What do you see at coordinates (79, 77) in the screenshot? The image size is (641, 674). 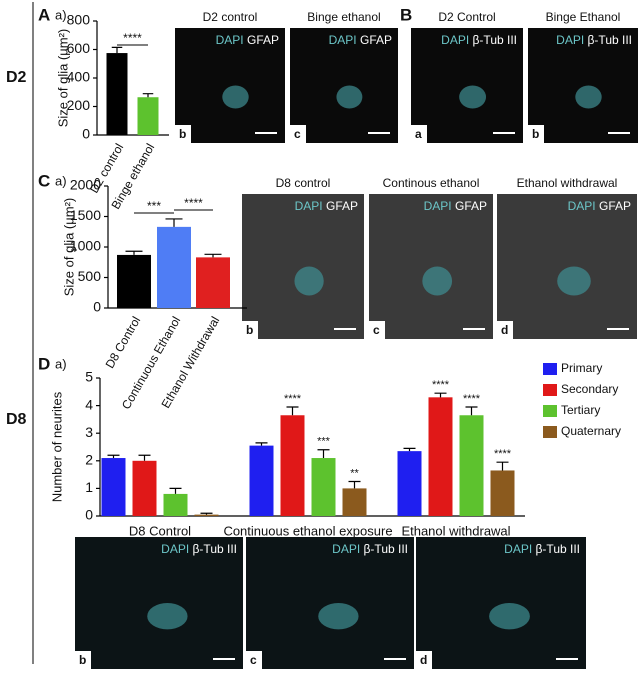 I see `y-tick-label: 400` at bounding box center [79, 77].